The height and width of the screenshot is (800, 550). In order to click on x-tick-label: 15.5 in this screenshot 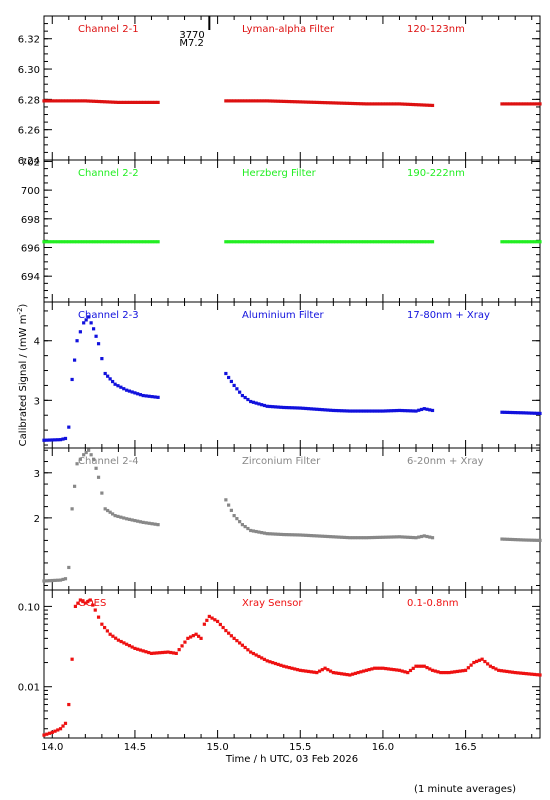, I will do `click(300, 747)`.